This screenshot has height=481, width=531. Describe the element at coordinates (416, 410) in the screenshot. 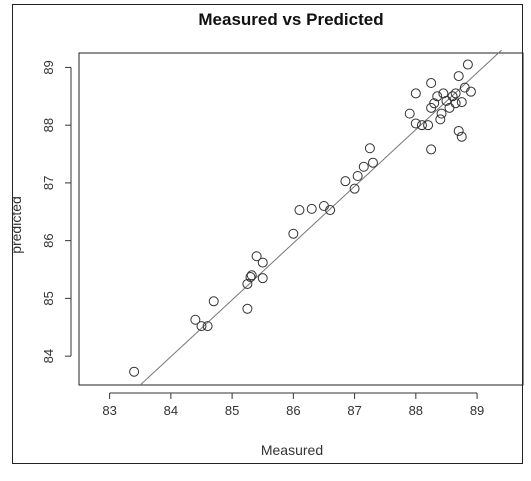

I see `x-tick-label: 88` at that location.